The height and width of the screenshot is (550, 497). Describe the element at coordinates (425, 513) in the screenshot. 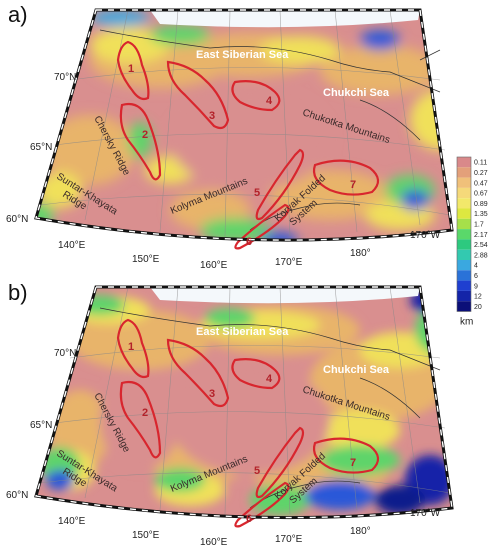

I see `panel-b-lon-170w: 170°W` at that location.